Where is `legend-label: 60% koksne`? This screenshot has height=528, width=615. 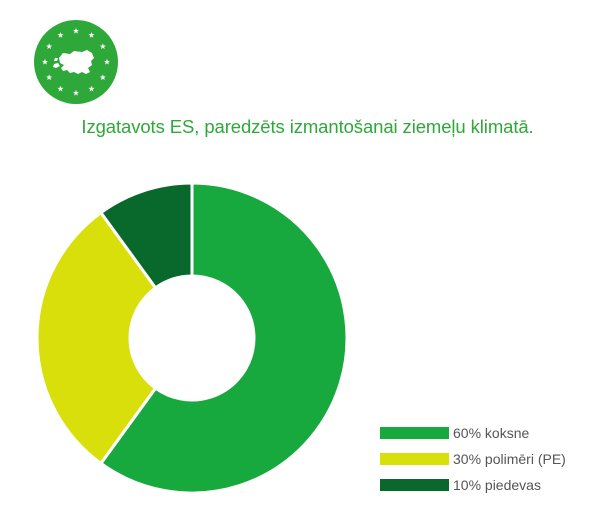
legend-label: 60% koksne is located at coordinates (491, 432).